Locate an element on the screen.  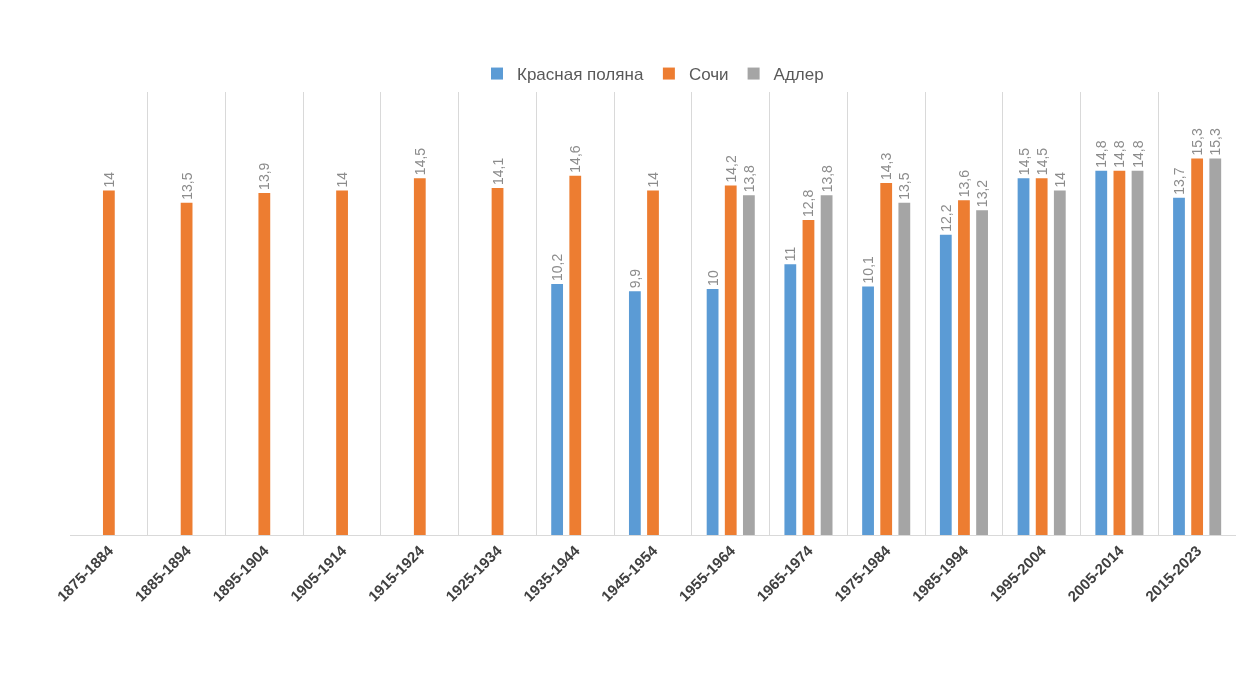
legend-label: Адлер is located at coordinates (798, 75).